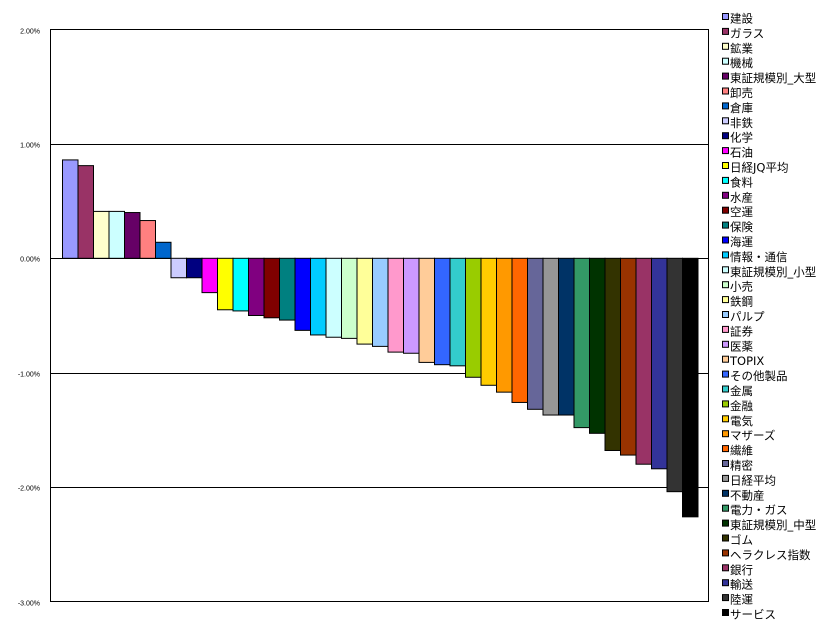 Image resolution: width=831 pixels, height=629 pixels. I want to click on legend-label: 小売, so click(741, 287).